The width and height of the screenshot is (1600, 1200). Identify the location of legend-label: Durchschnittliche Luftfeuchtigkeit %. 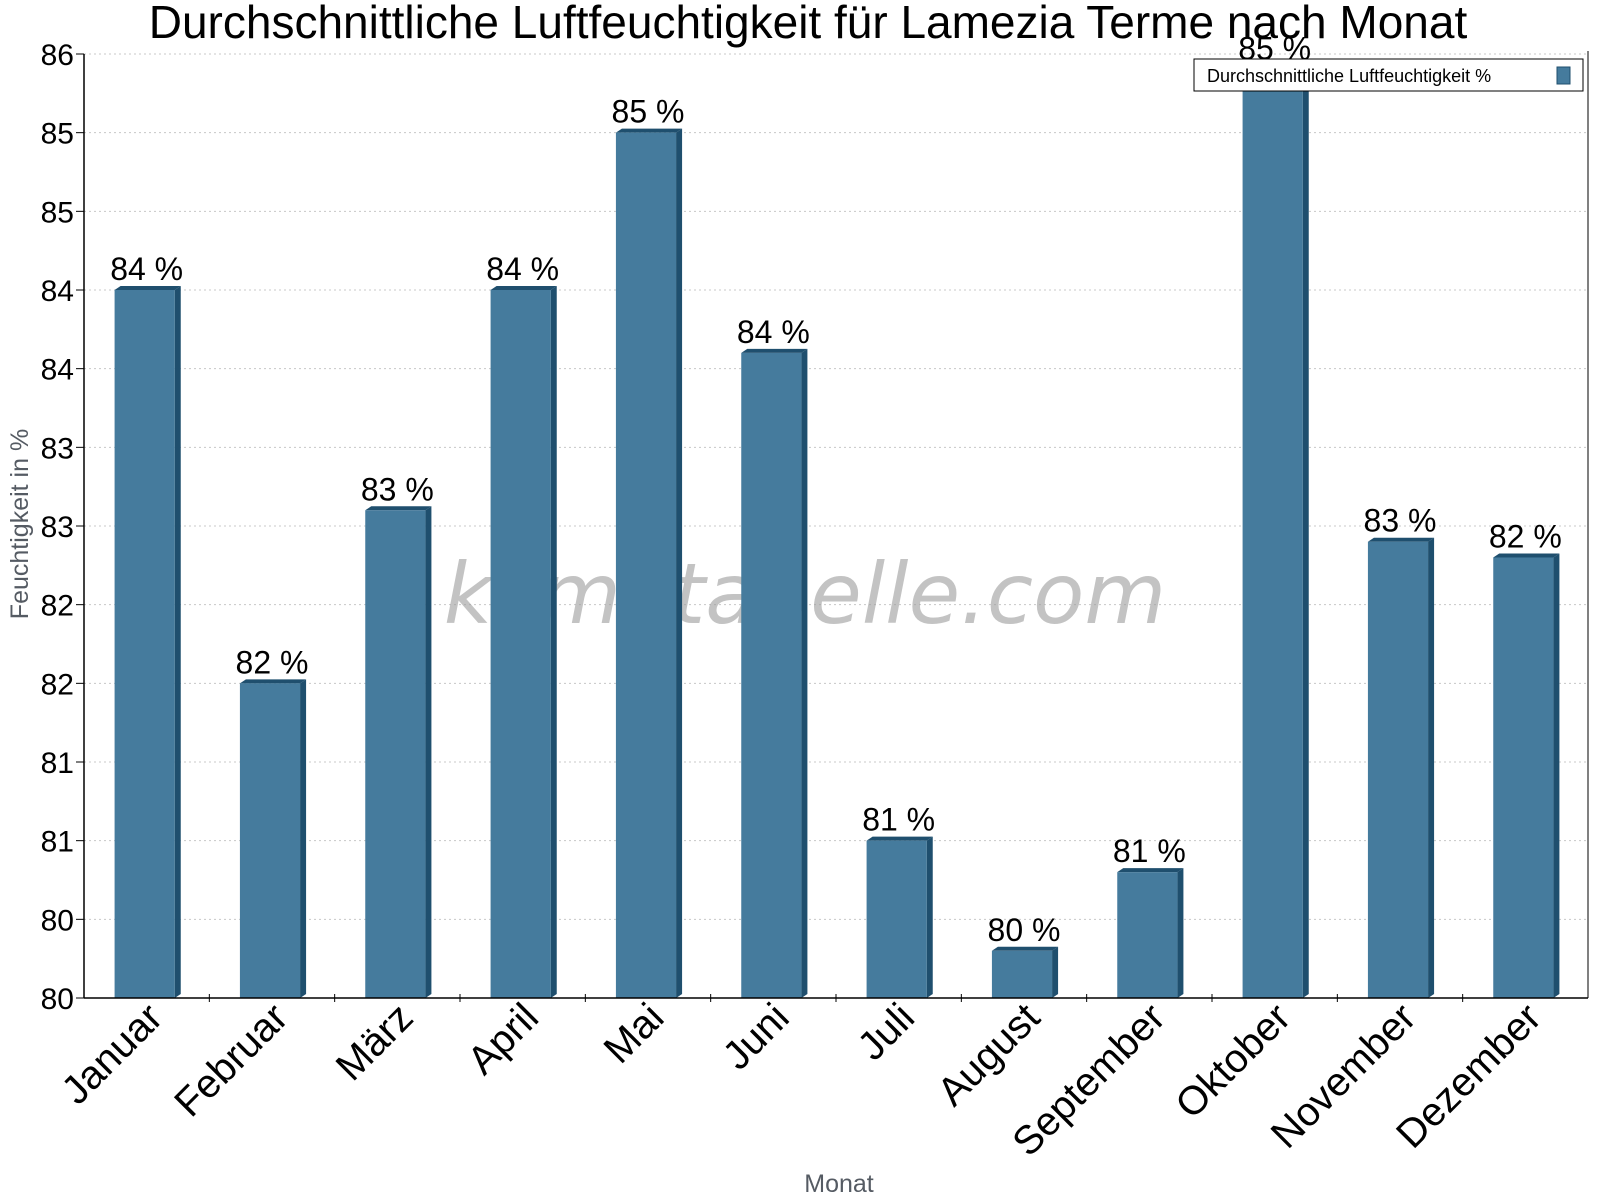
(1349, 76).